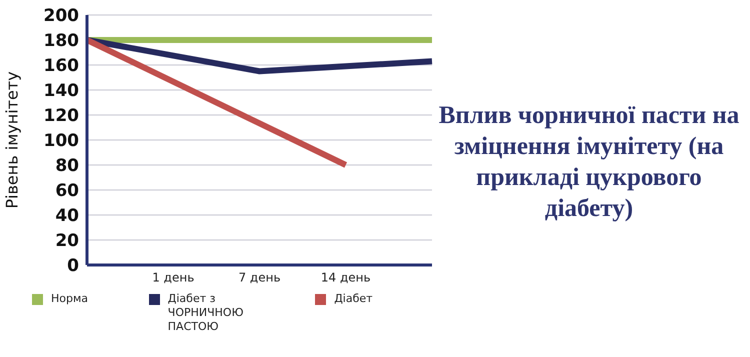 The width and height of the screenshot is (750, 357). I want to click on y-tick-label: 40, so click(67, 216).